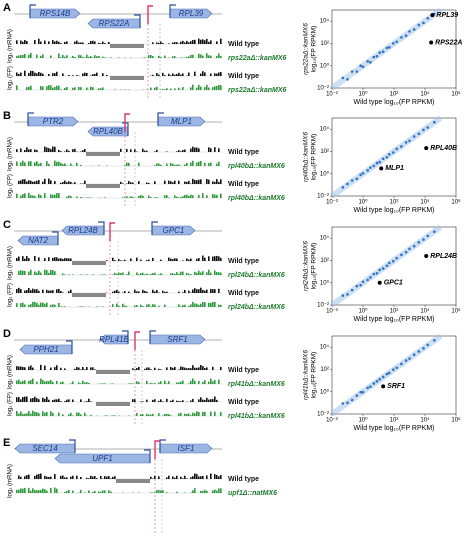 The width and height of the screenshot is (474, 541). I want to click on x-tick-label: 10², so click(394, 203).